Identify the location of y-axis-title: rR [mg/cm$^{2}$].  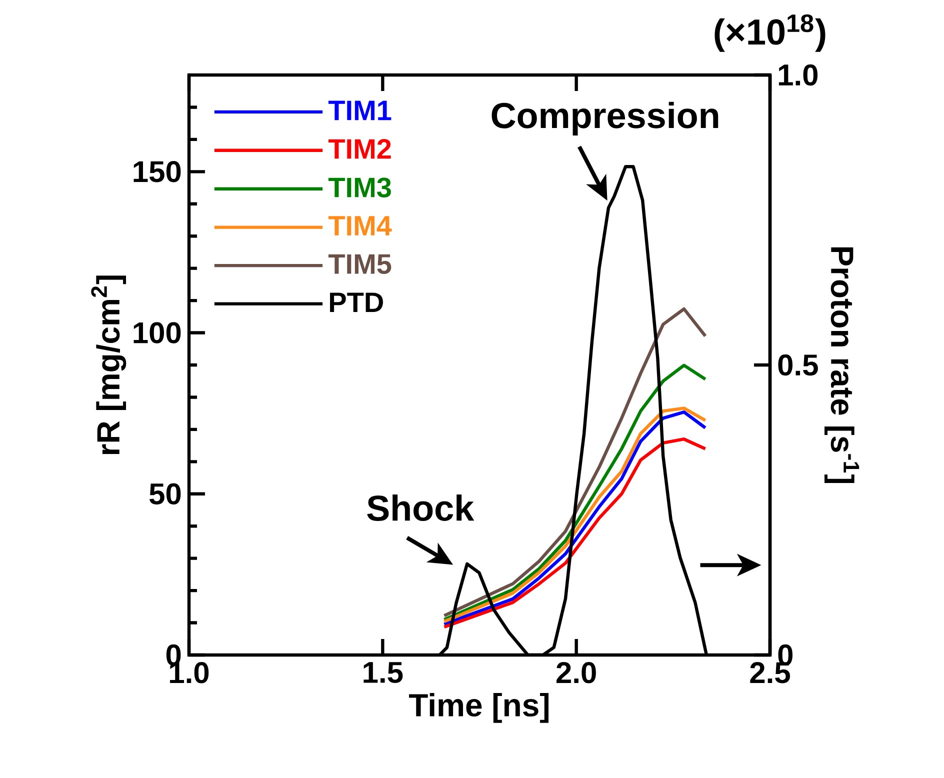
(108, 365).